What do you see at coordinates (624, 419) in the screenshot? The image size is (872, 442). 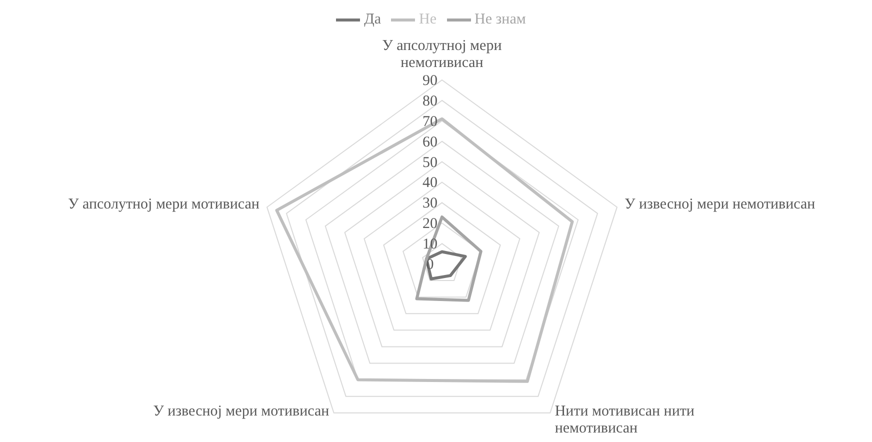 I see `spoke-label: Нити мотивисан нити немотивисан` at bounding box center [624, 419].